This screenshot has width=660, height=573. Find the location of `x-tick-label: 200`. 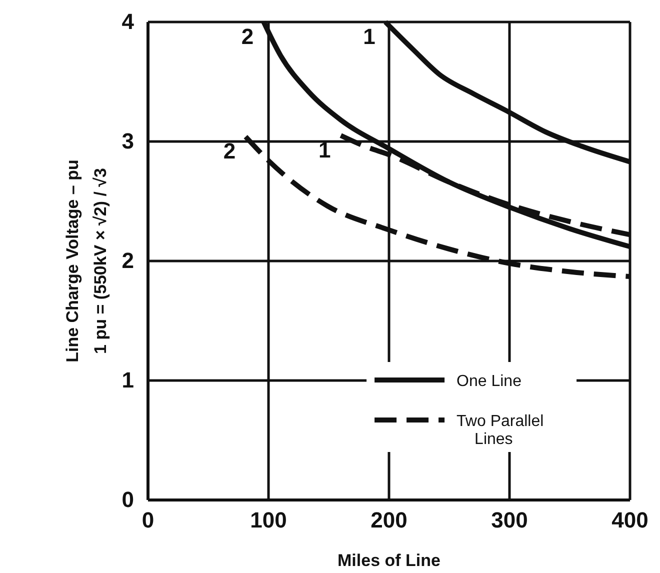

x-tick-label: 200 is located at coordinates (389, 520).